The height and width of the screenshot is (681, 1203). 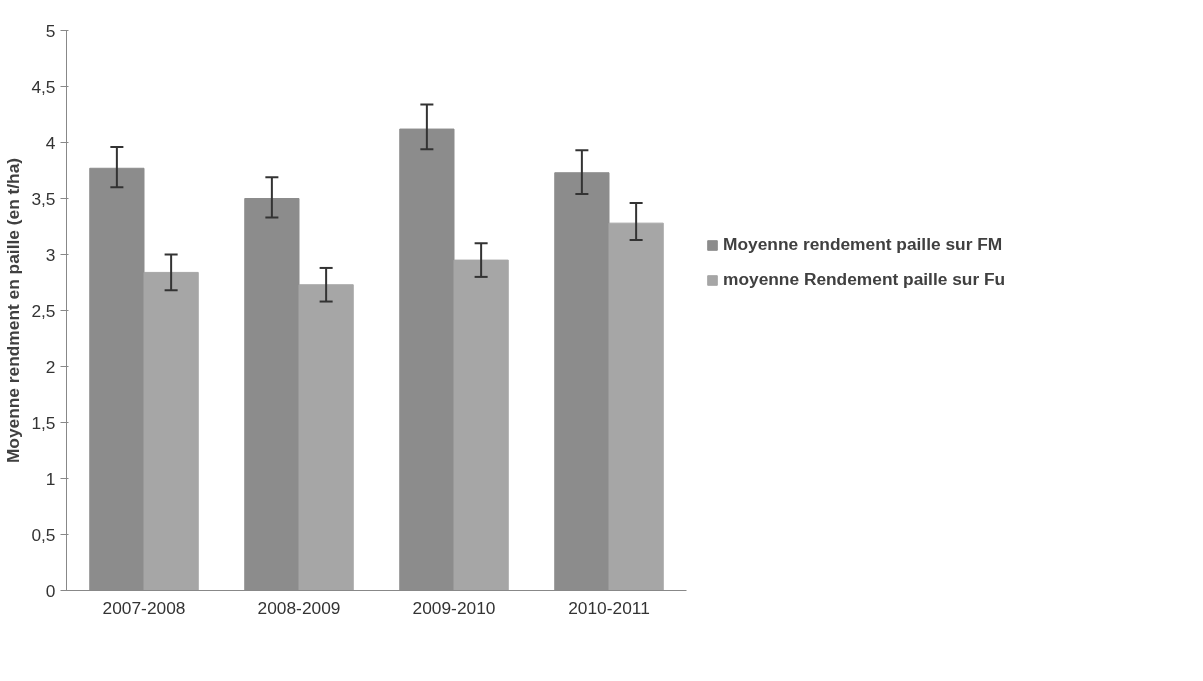 What do you see at coordinates (609, 607) in the screenshot?
I see `x-tick-label: 2010-2011` at bounding box center [609, 607].